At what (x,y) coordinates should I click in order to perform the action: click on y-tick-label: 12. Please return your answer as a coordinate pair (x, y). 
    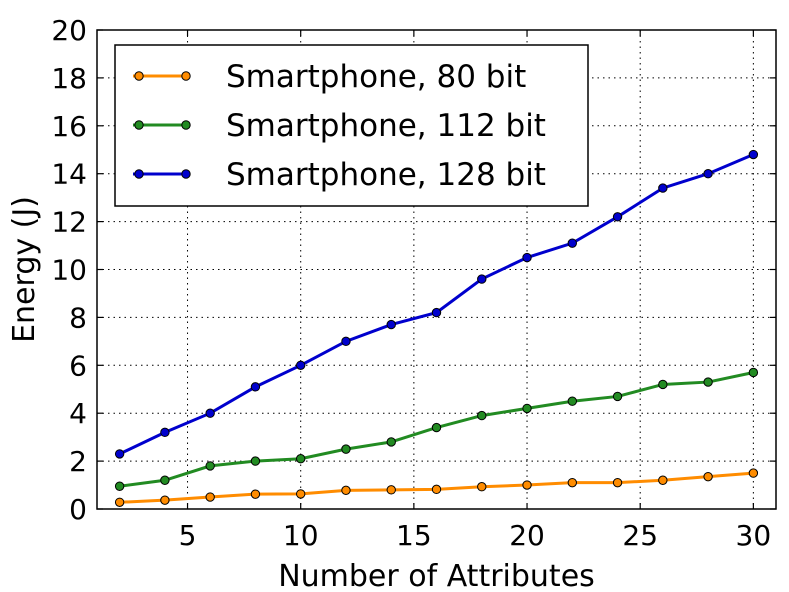
    Looking at the image, I should click on (69, 222).